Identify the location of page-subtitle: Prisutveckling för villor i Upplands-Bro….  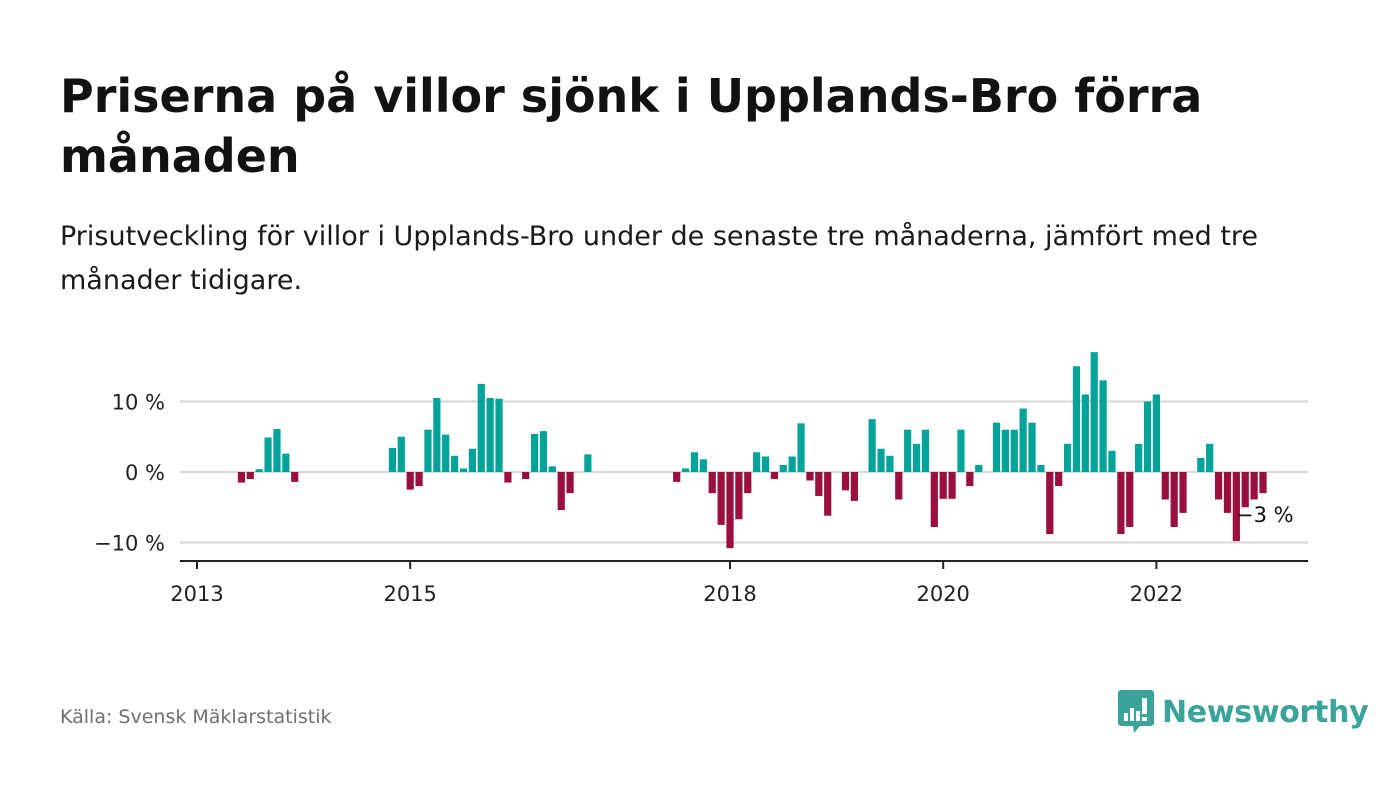
(659, 258).